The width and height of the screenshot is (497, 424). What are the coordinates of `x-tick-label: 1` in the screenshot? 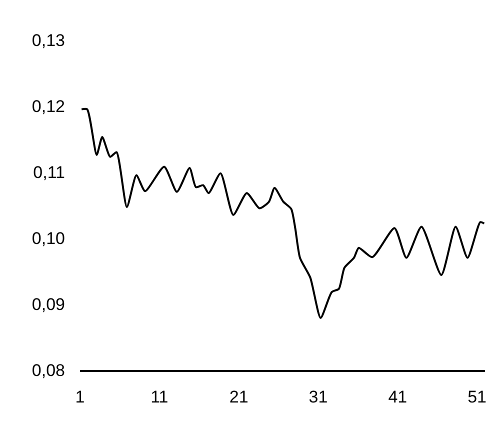 It's located at (80, 396).